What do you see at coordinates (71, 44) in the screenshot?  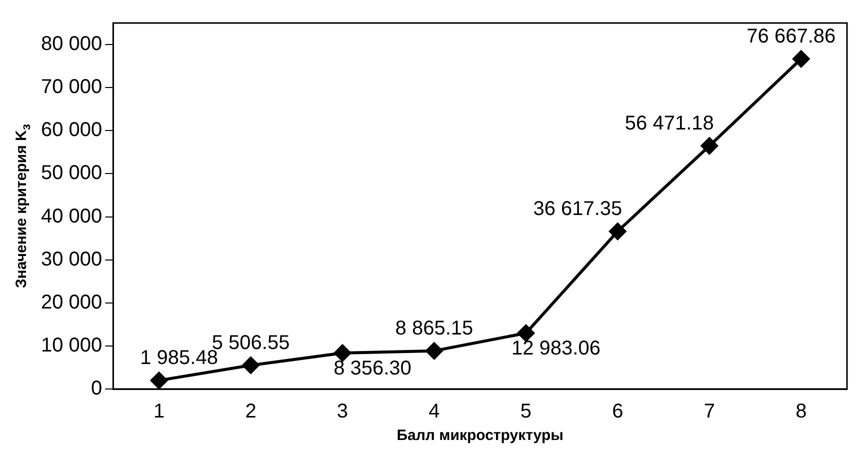 I see `y-tick-label: 80 000` at bounding box center [71, 44].